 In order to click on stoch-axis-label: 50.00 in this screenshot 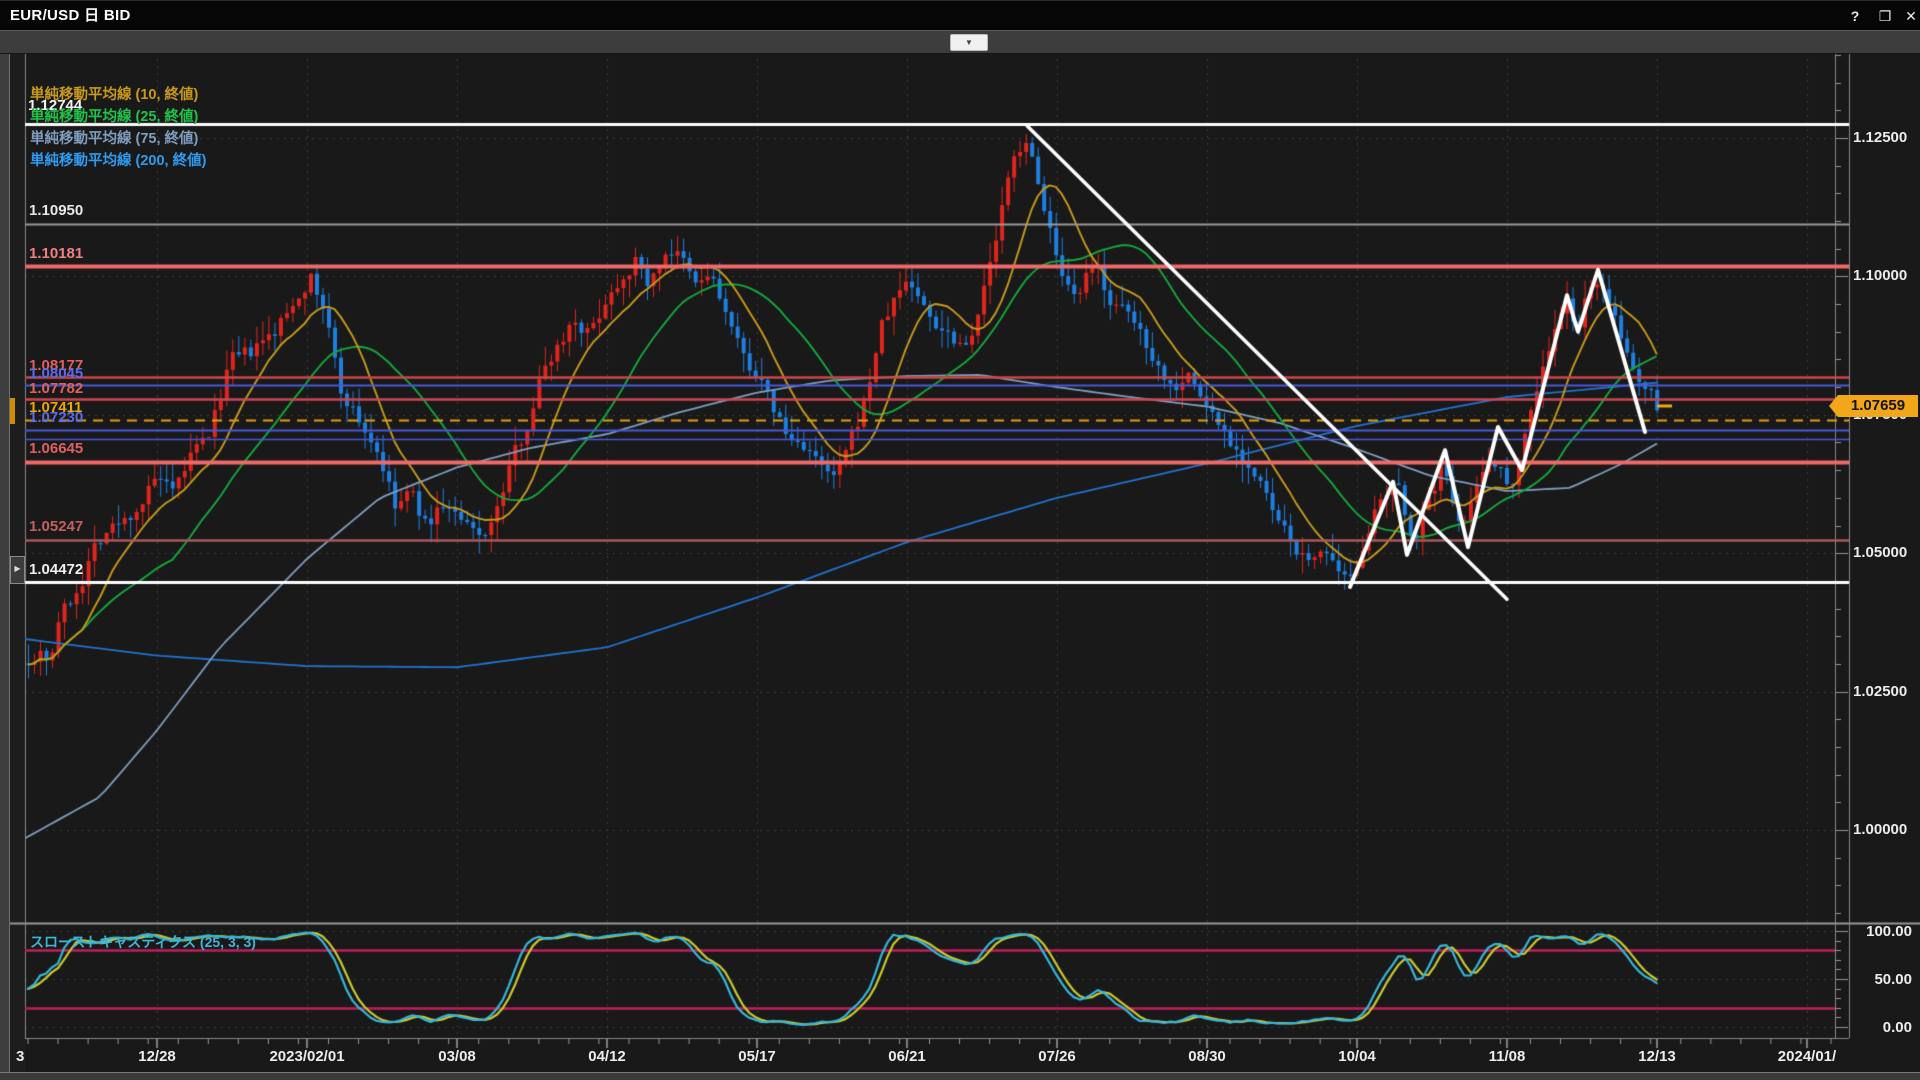, I will do `click(1893, 979)`.